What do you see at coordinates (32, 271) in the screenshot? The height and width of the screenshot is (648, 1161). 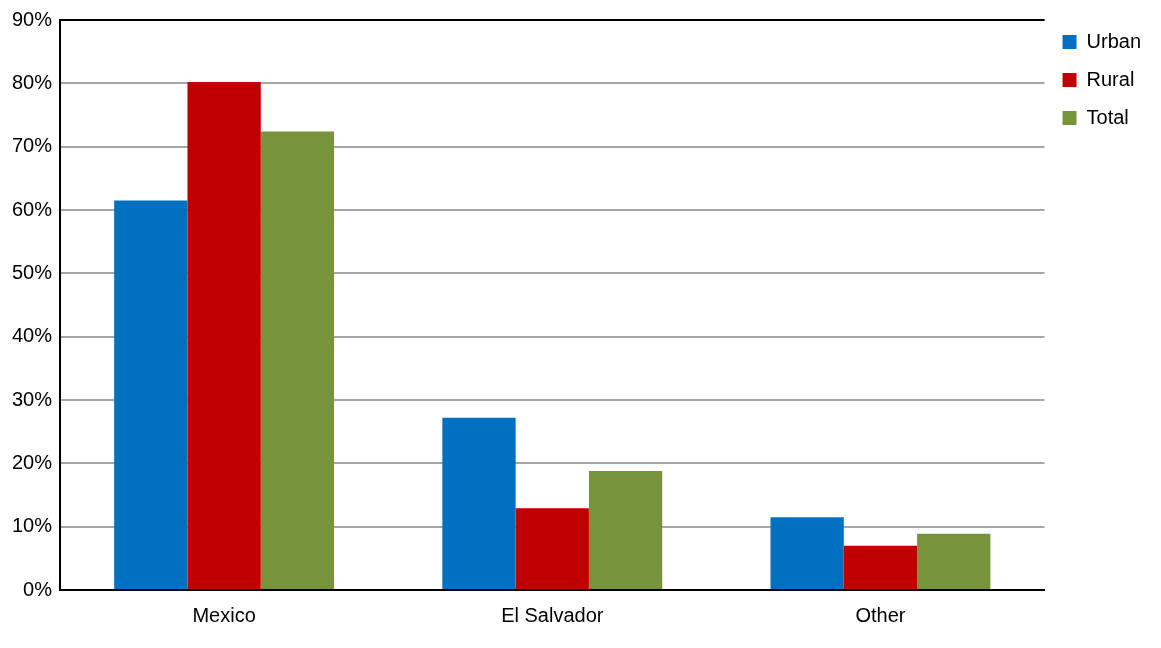 I see `y-tick-label: 50%` at bounding box center [32, 271].